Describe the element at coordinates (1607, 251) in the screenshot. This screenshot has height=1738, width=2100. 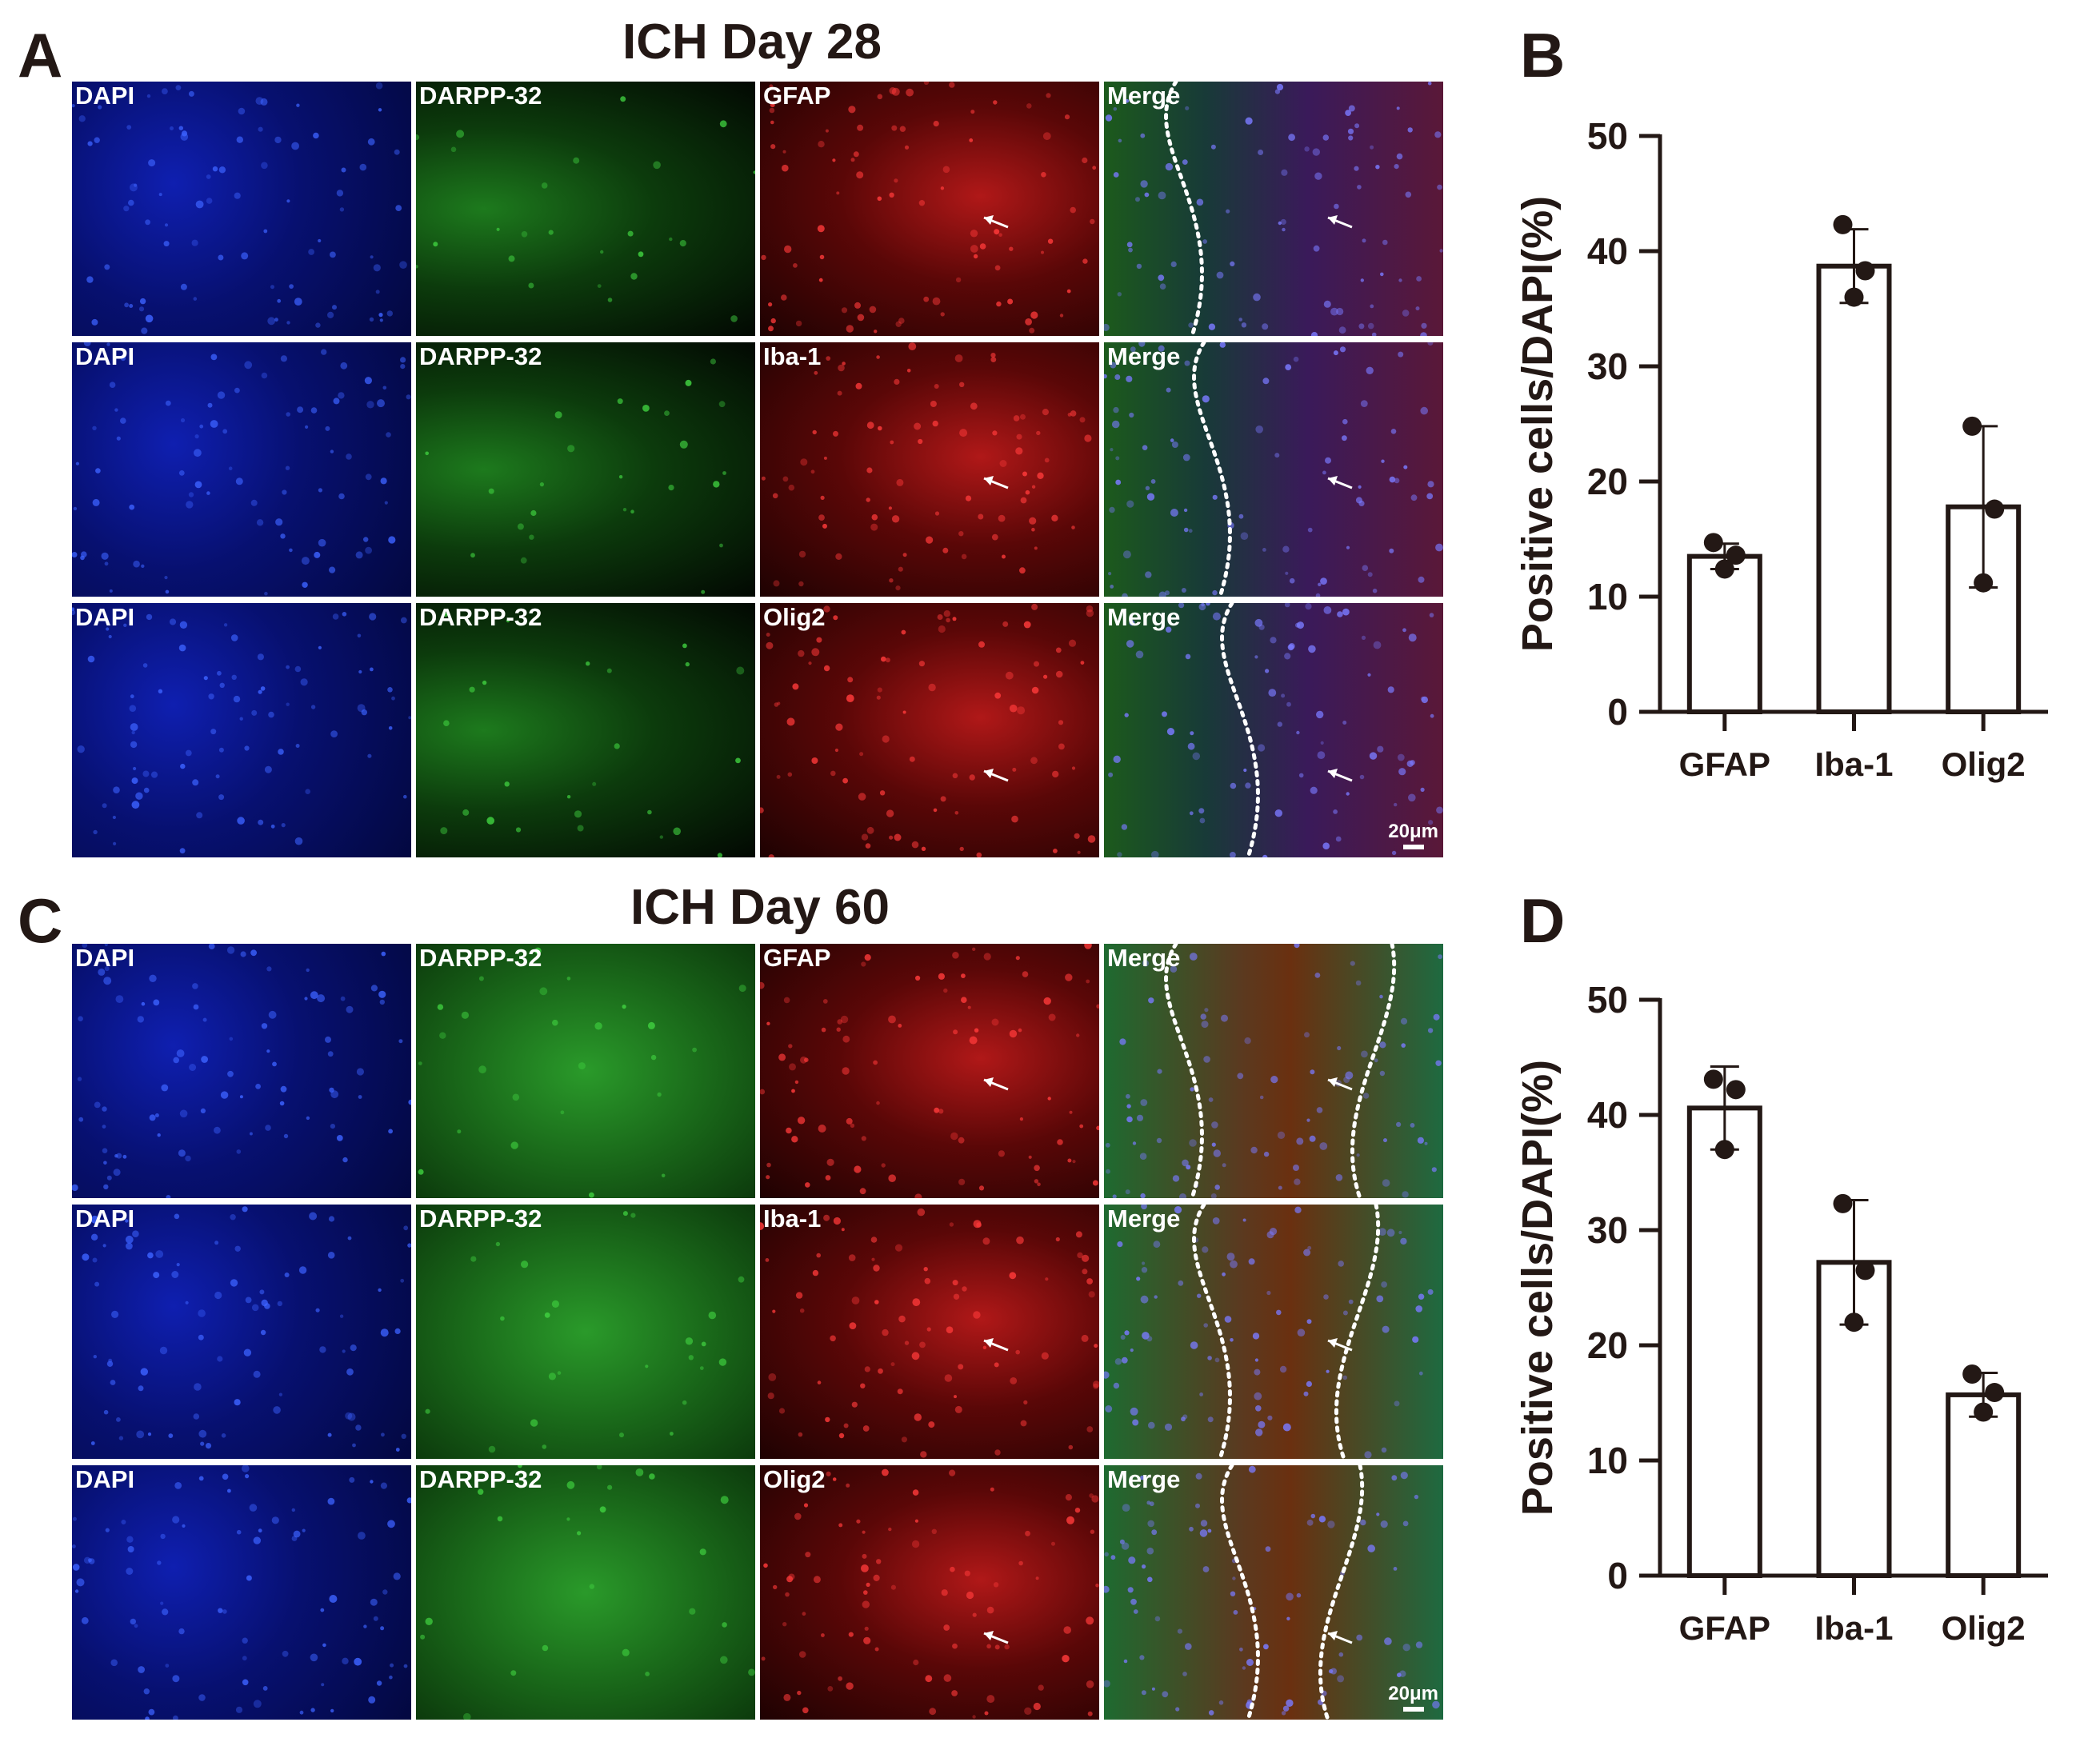
I see `y-tick-label: 40` at that location.